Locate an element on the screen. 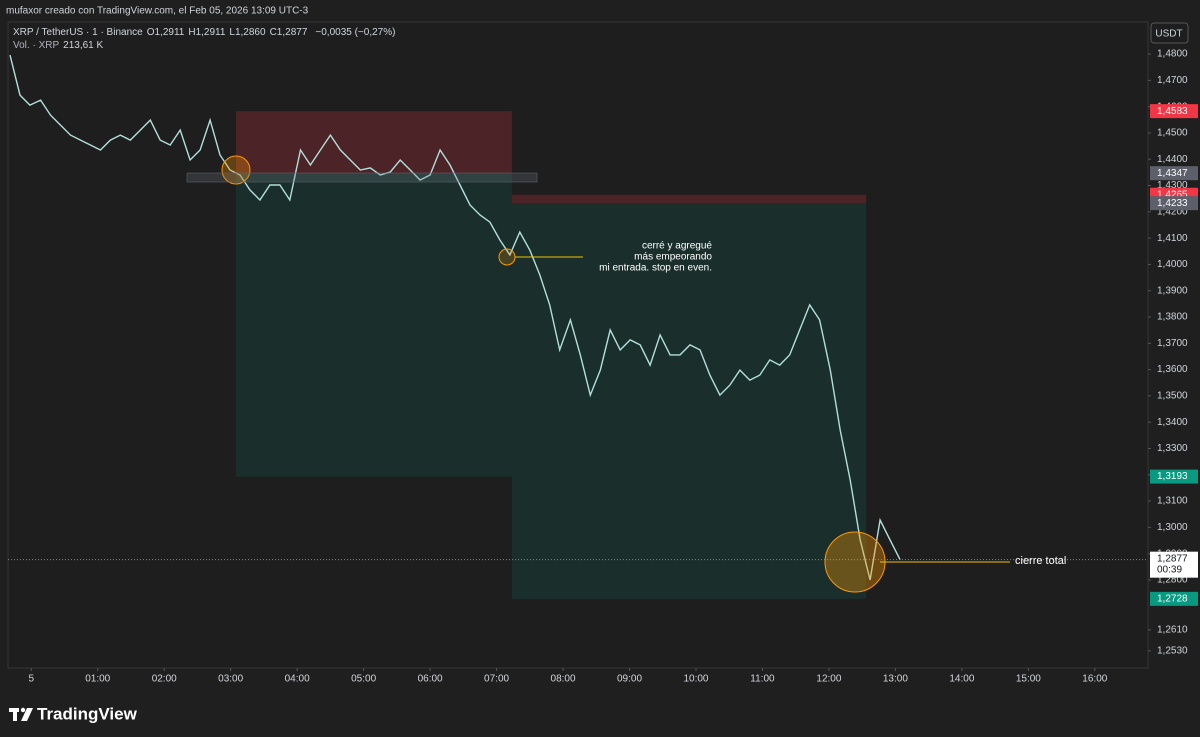 This screenshot has height=737, width=1200. logo-bar is located at coordinates (15, 714).